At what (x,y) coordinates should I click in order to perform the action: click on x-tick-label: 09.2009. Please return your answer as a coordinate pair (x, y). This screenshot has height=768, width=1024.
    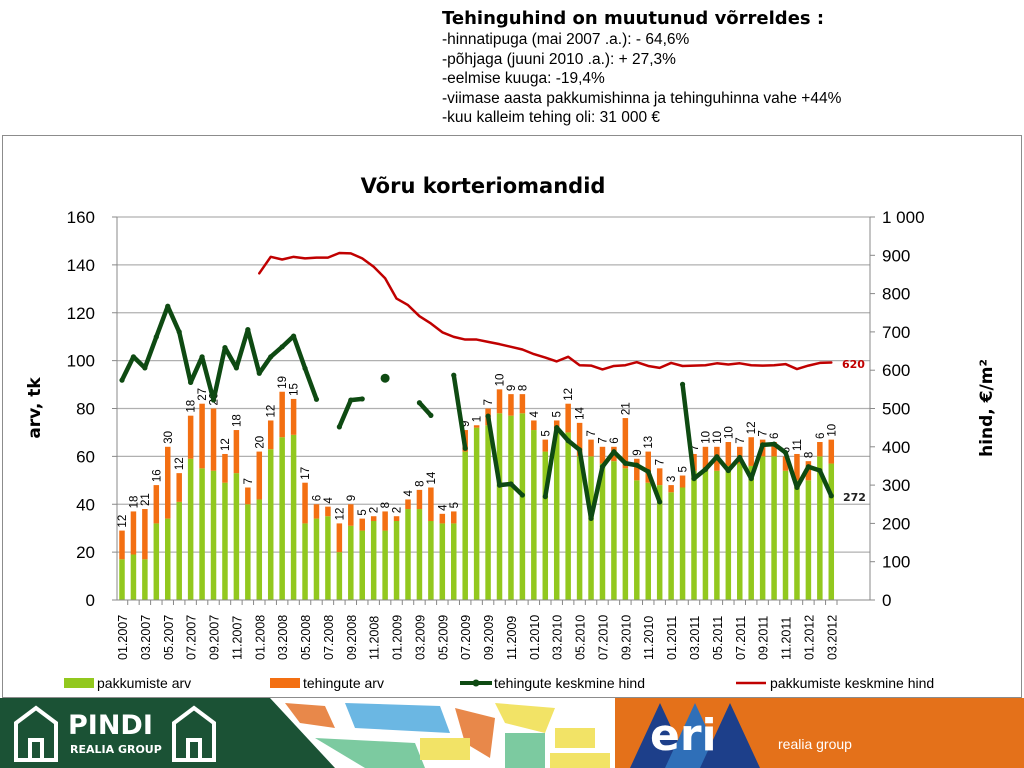
    Looking at the image, I should click on (489, 637).